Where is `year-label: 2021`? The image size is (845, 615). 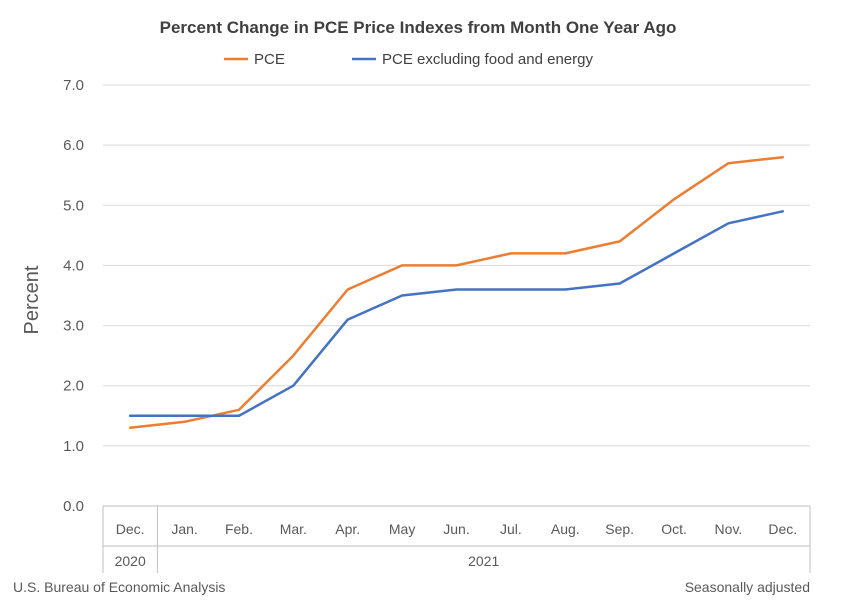 year-label: 2021 is located at coordinates (483, 561).